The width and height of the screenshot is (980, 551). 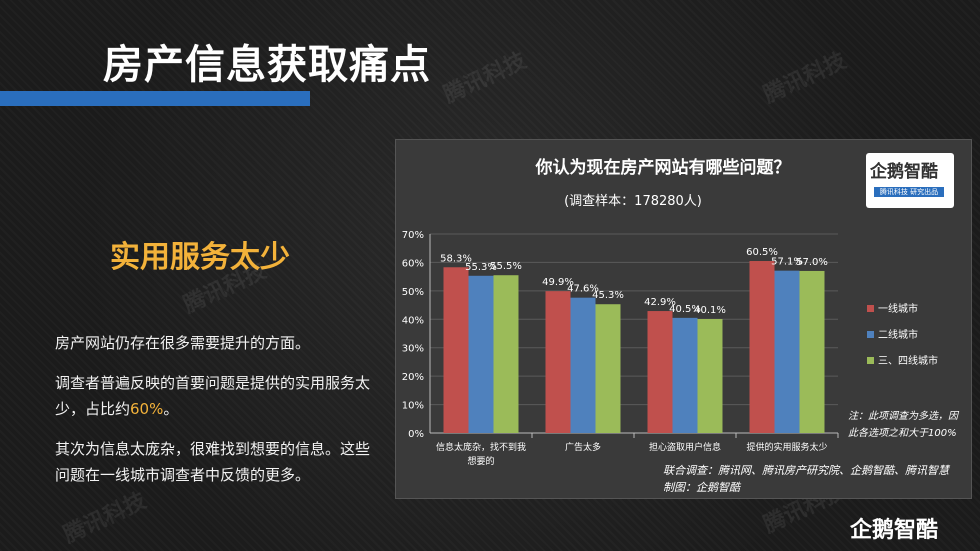 What do you see at coordinates (908, 360) in the screenshot?
I see `legend-label: 三、四线城市` at bounding box center [908, 360].